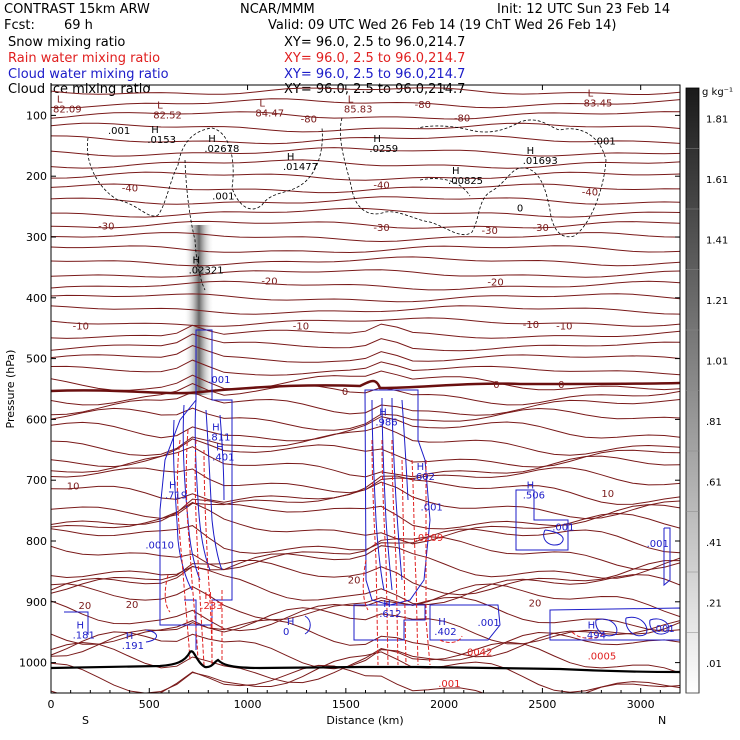 The image size is (740, 740). I want to click on extremum-value: .181, so click(84, 635).